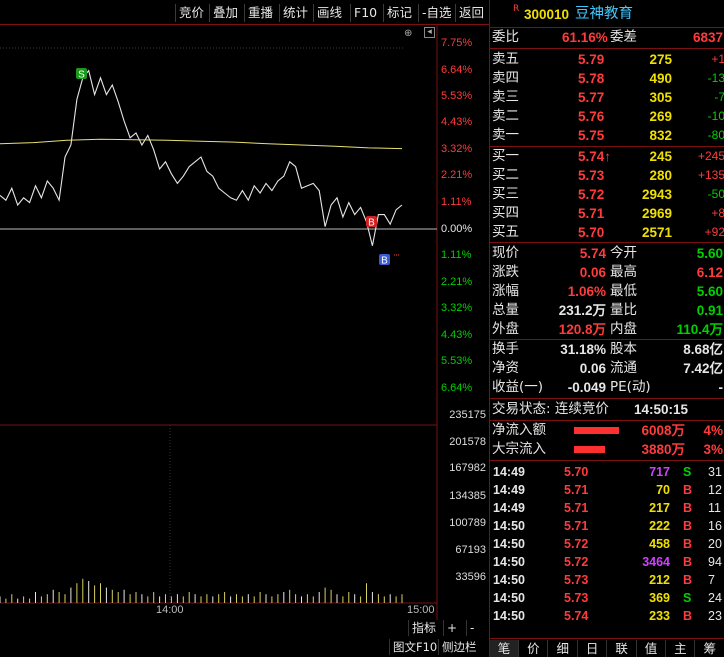  What do you see at coordinates (456, 202) in the screenshot?
I see `pct-tick-label: 1.11%` at bounding box center [456, 202].